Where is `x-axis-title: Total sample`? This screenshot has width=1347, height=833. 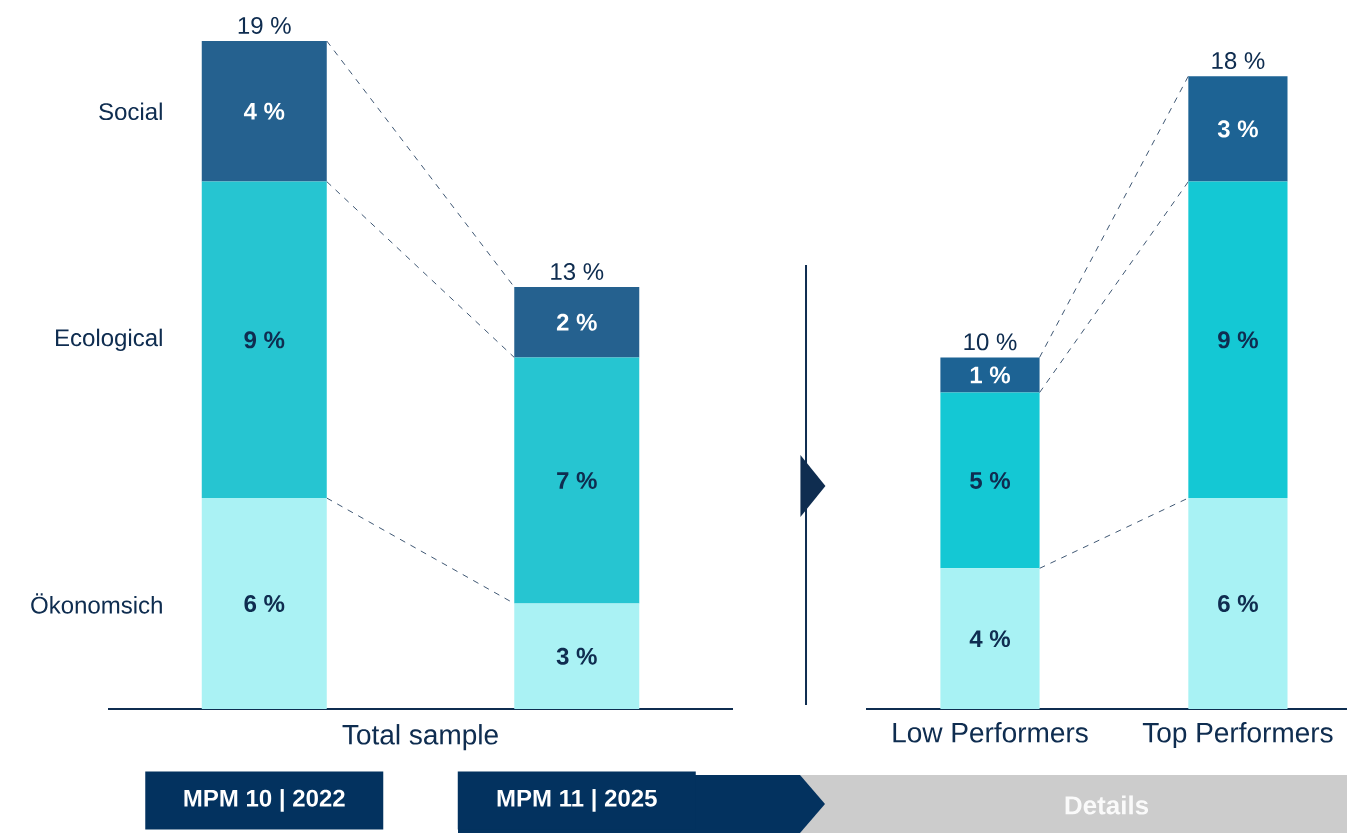
x-axis-title: Total sample is located at coordinates (420, 737).